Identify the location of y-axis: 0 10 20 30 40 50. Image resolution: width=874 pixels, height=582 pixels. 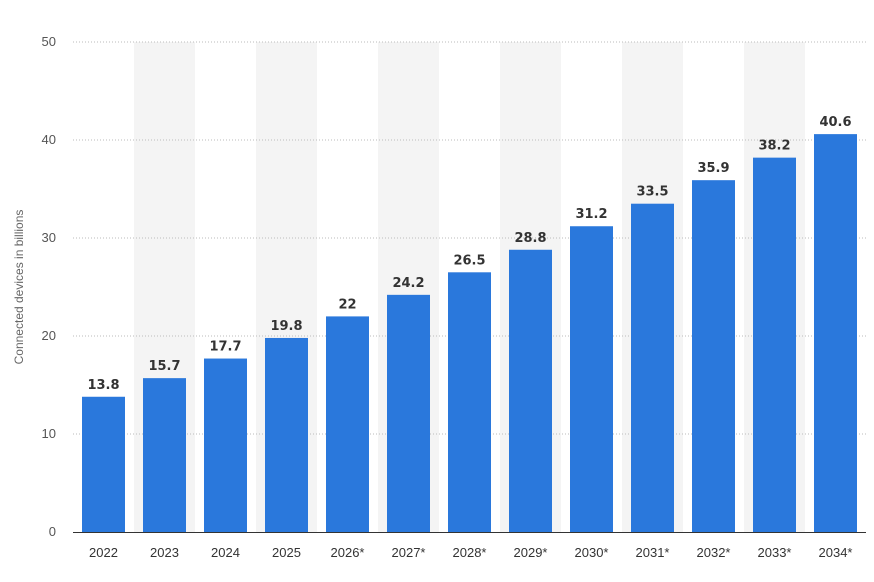
(49, 286).